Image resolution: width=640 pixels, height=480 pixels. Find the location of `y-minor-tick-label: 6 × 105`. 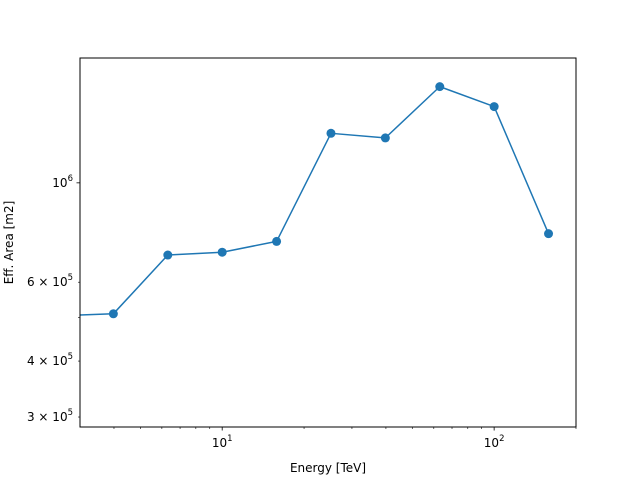

y-minor-tick-label: 6 × 105 is located at coordinates (50, 281).